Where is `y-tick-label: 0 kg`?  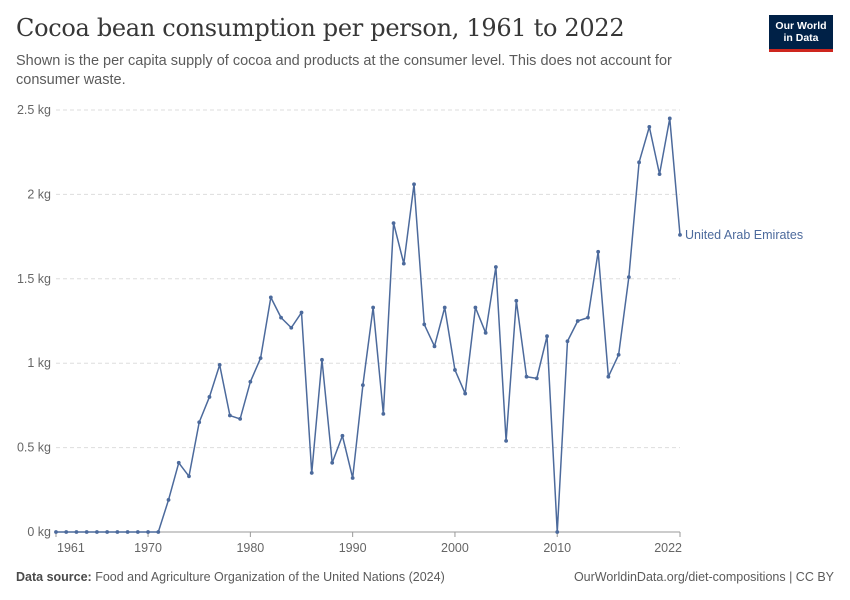 y-tick-label: 0 kg is located at coordinates (39, 532).